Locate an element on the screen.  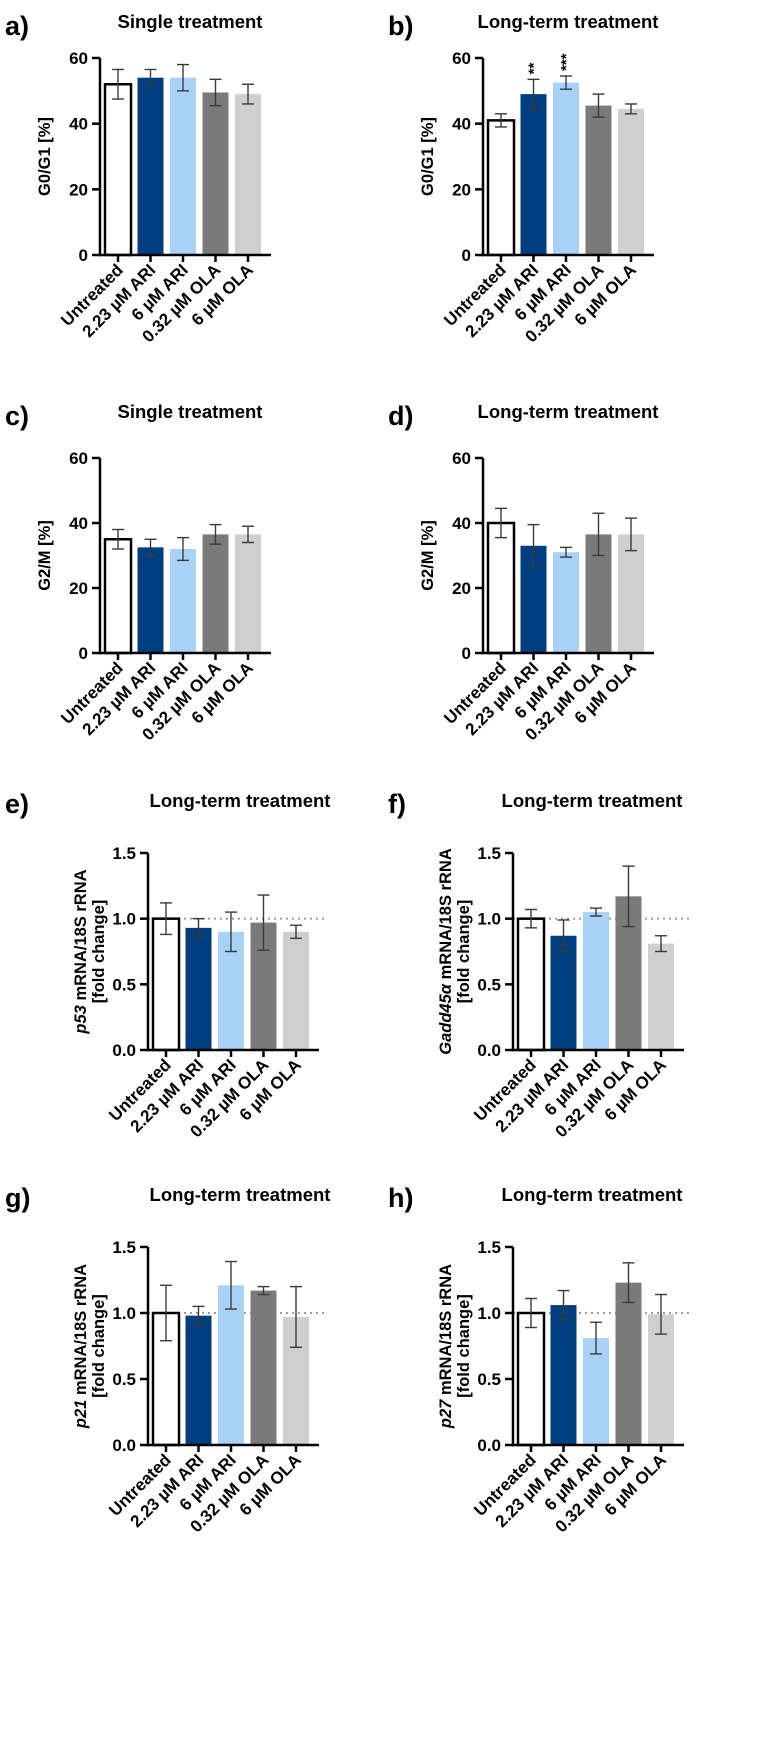
y-axis-label-gene: p53 is located at coordinates (81, 1019).